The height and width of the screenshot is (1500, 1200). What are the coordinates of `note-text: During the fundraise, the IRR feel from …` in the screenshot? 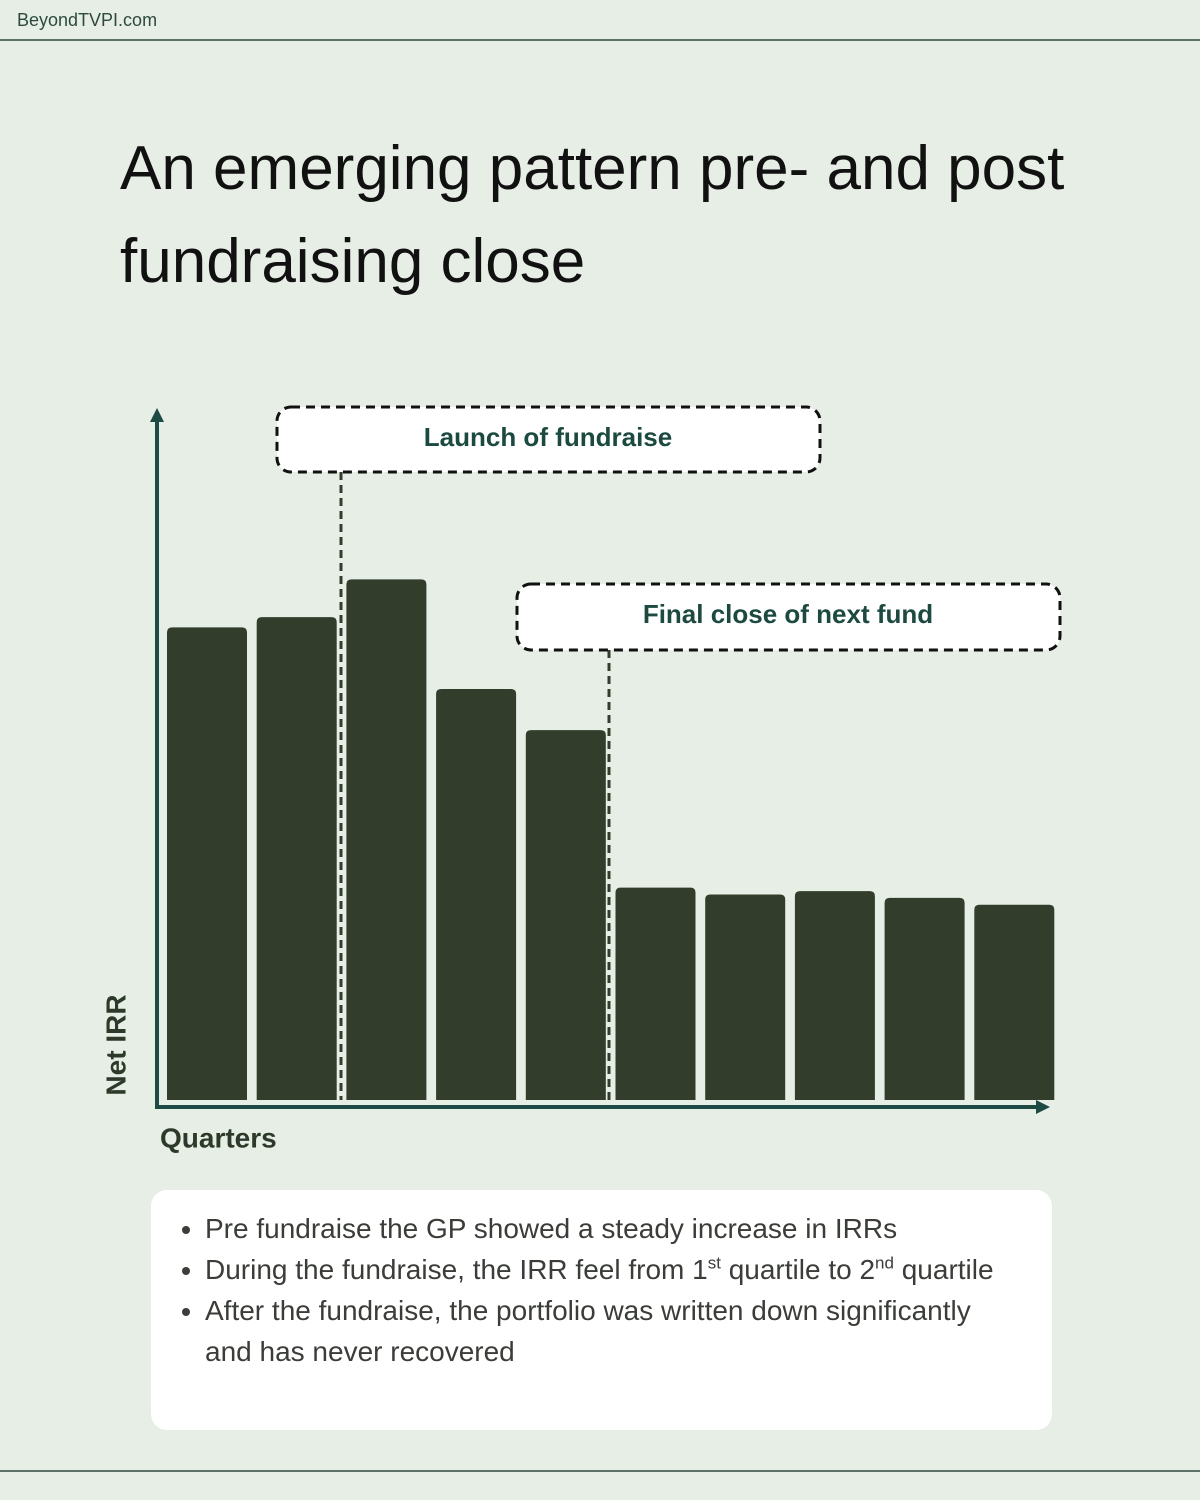 It's located at (456, 1269).